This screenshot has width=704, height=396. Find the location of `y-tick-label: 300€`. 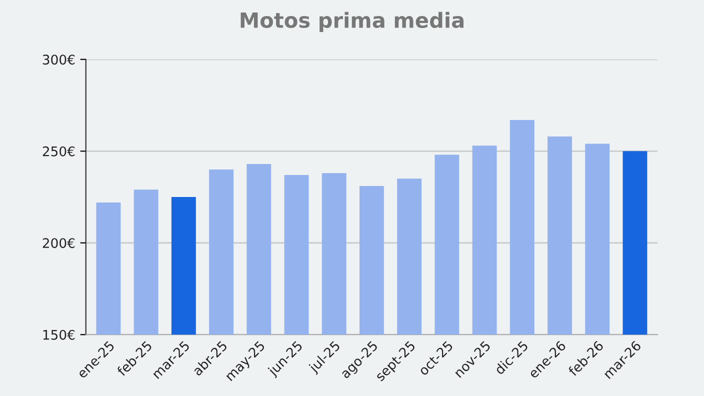

y-tick-label: 300€ is located at coordinates (58, 59).